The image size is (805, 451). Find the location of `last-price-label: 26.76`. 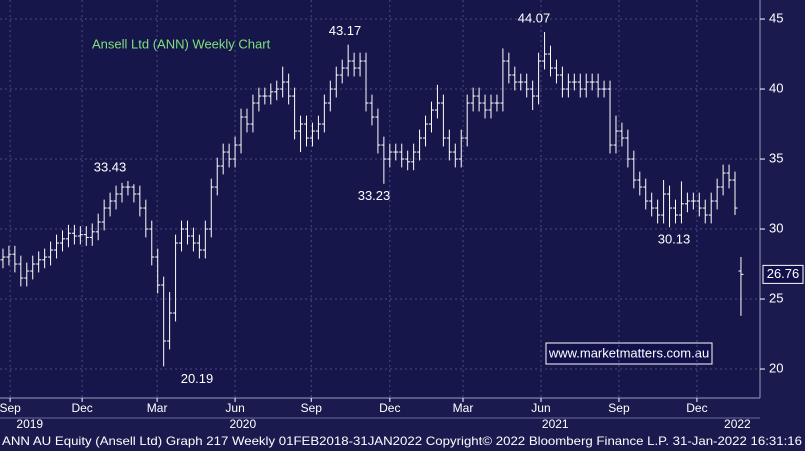

last-price-label: 26.76 is located at coordinates (783, 273).